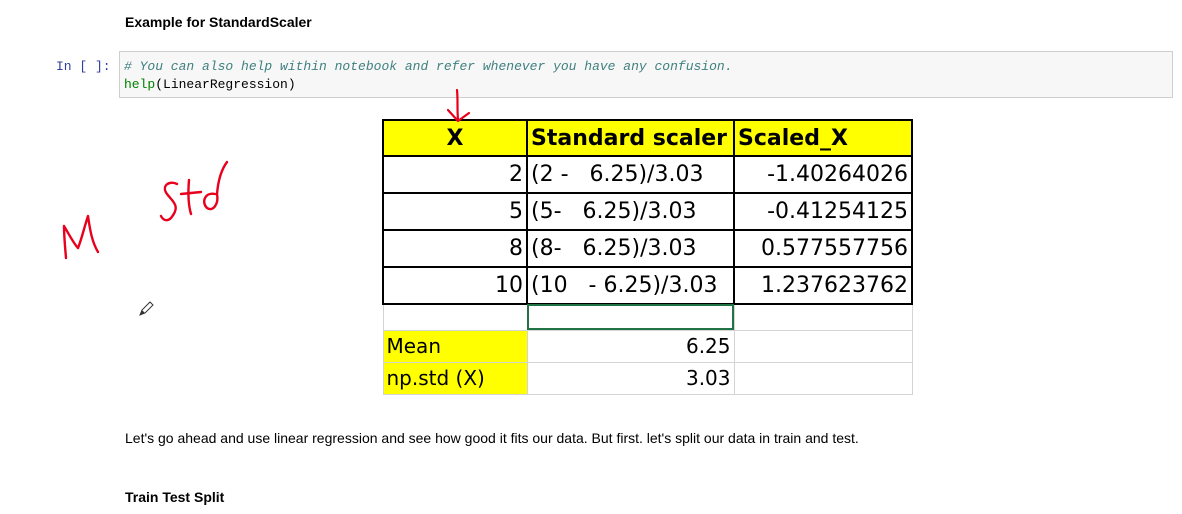  What do you see at coordinates (455, 285) in the screenshot?
I see `cell-x: 10` at bounding box center [455, 285].